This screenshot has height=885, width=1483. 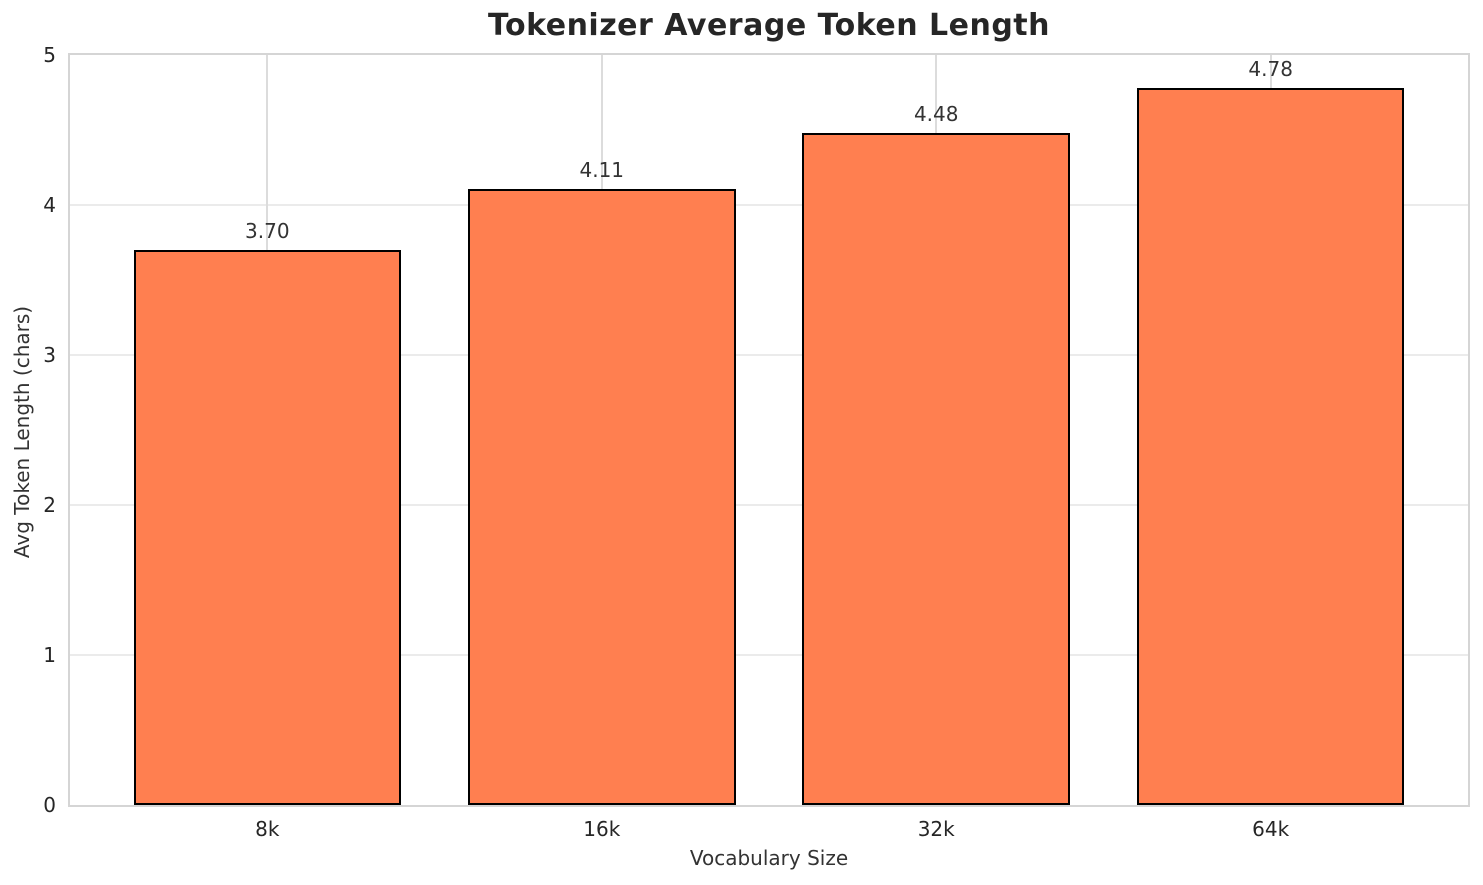 I want to click on x-axis-label: Vocabulary Size, so click(x=769, y=858).